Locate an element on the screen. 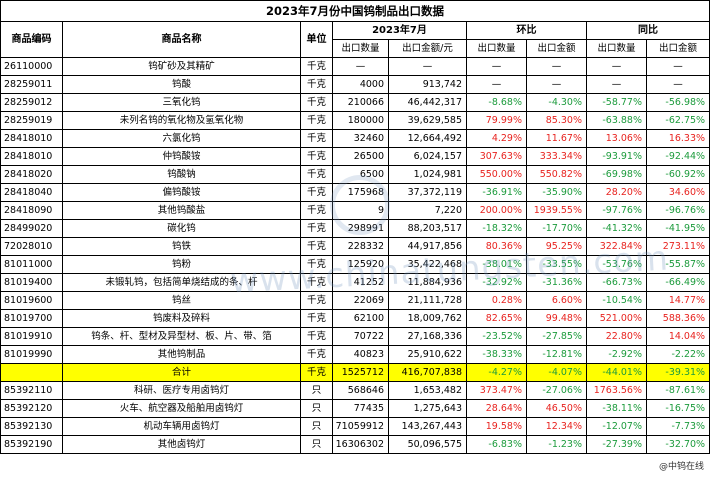  row-yoy-qty: 22.80% is located at coordinates (616, 336).